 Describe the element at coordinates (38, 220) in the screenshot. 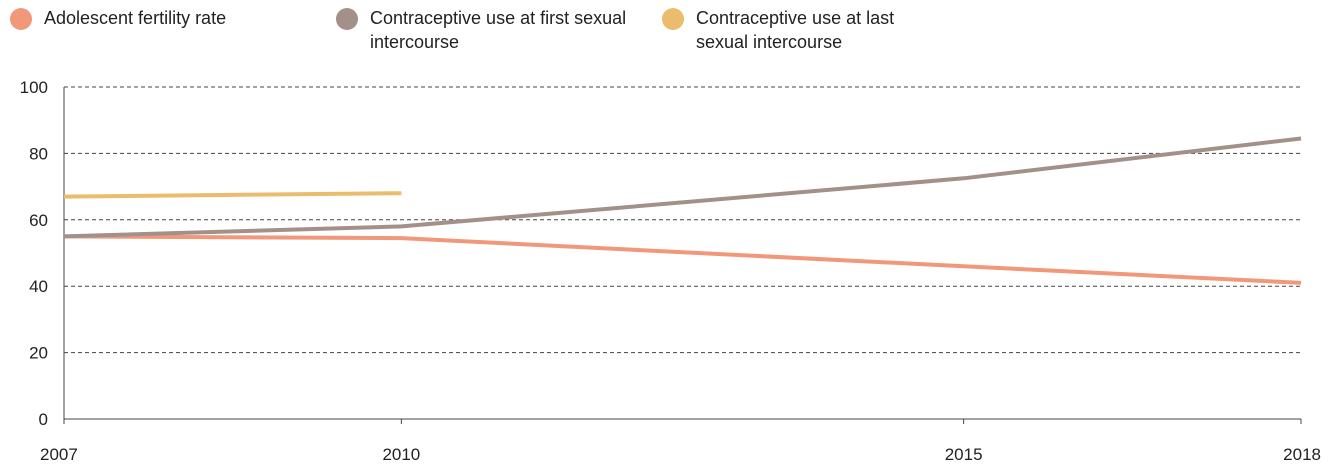

I see `y-tick-label-60: 60` at that location.